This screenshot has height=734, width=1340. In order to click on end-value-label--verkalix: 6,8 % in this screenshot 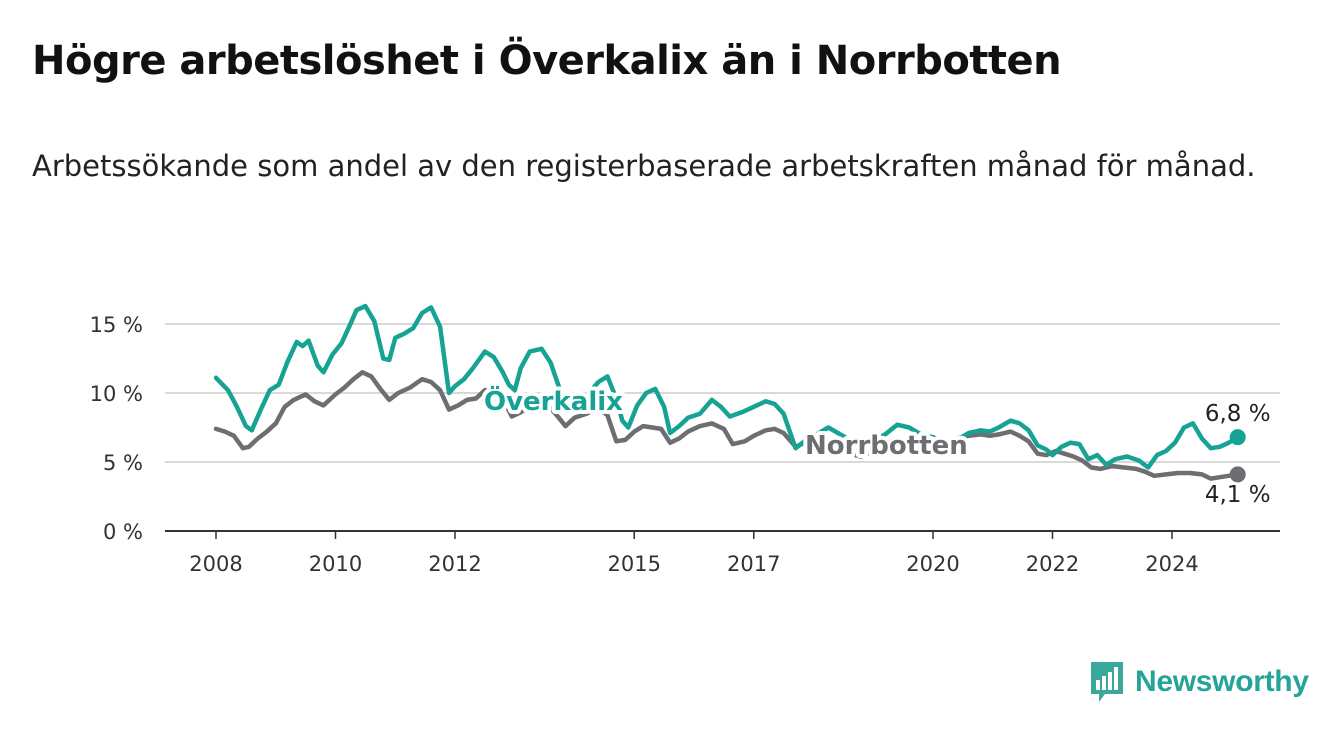, I will do `click(1238, 414)`.